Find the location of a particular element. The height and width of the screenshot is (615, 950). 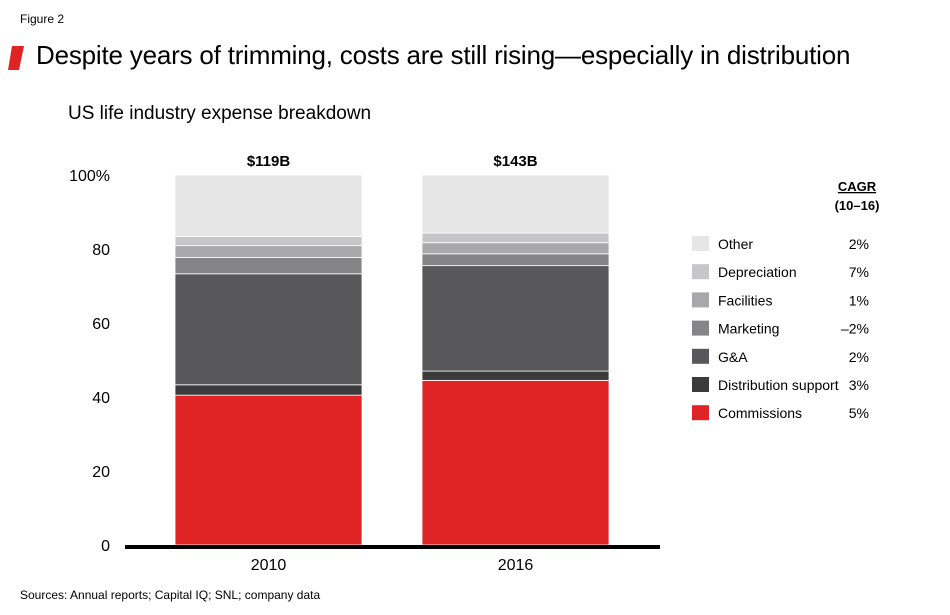

legend-cagr-depreciation: 7% is located at coordinates (859, 272).